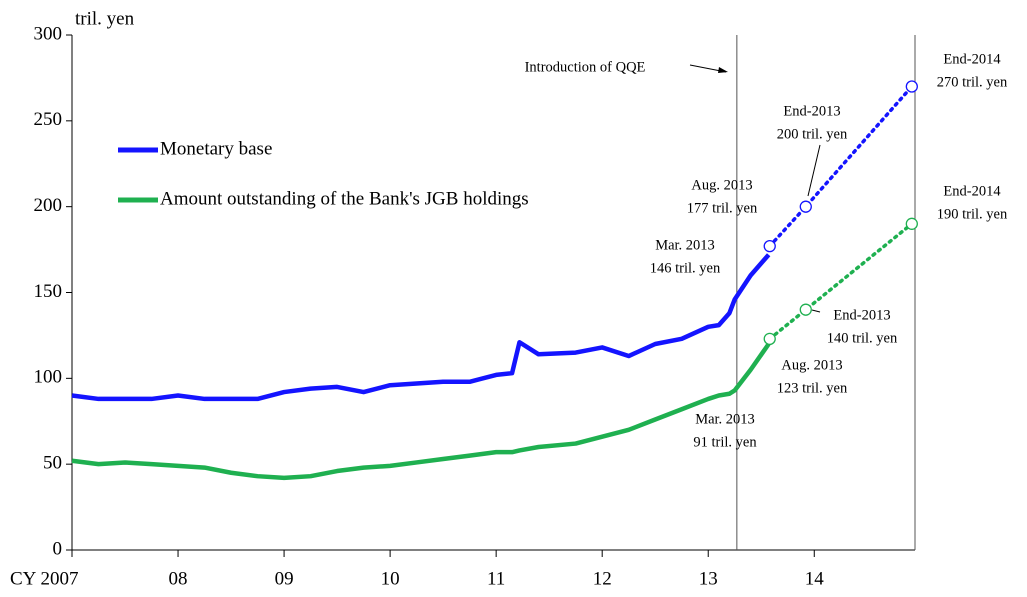 The height and width of the screenshot is (597, 1027). I want to click on annotation: 270 tril. yen, so click(972, 82).